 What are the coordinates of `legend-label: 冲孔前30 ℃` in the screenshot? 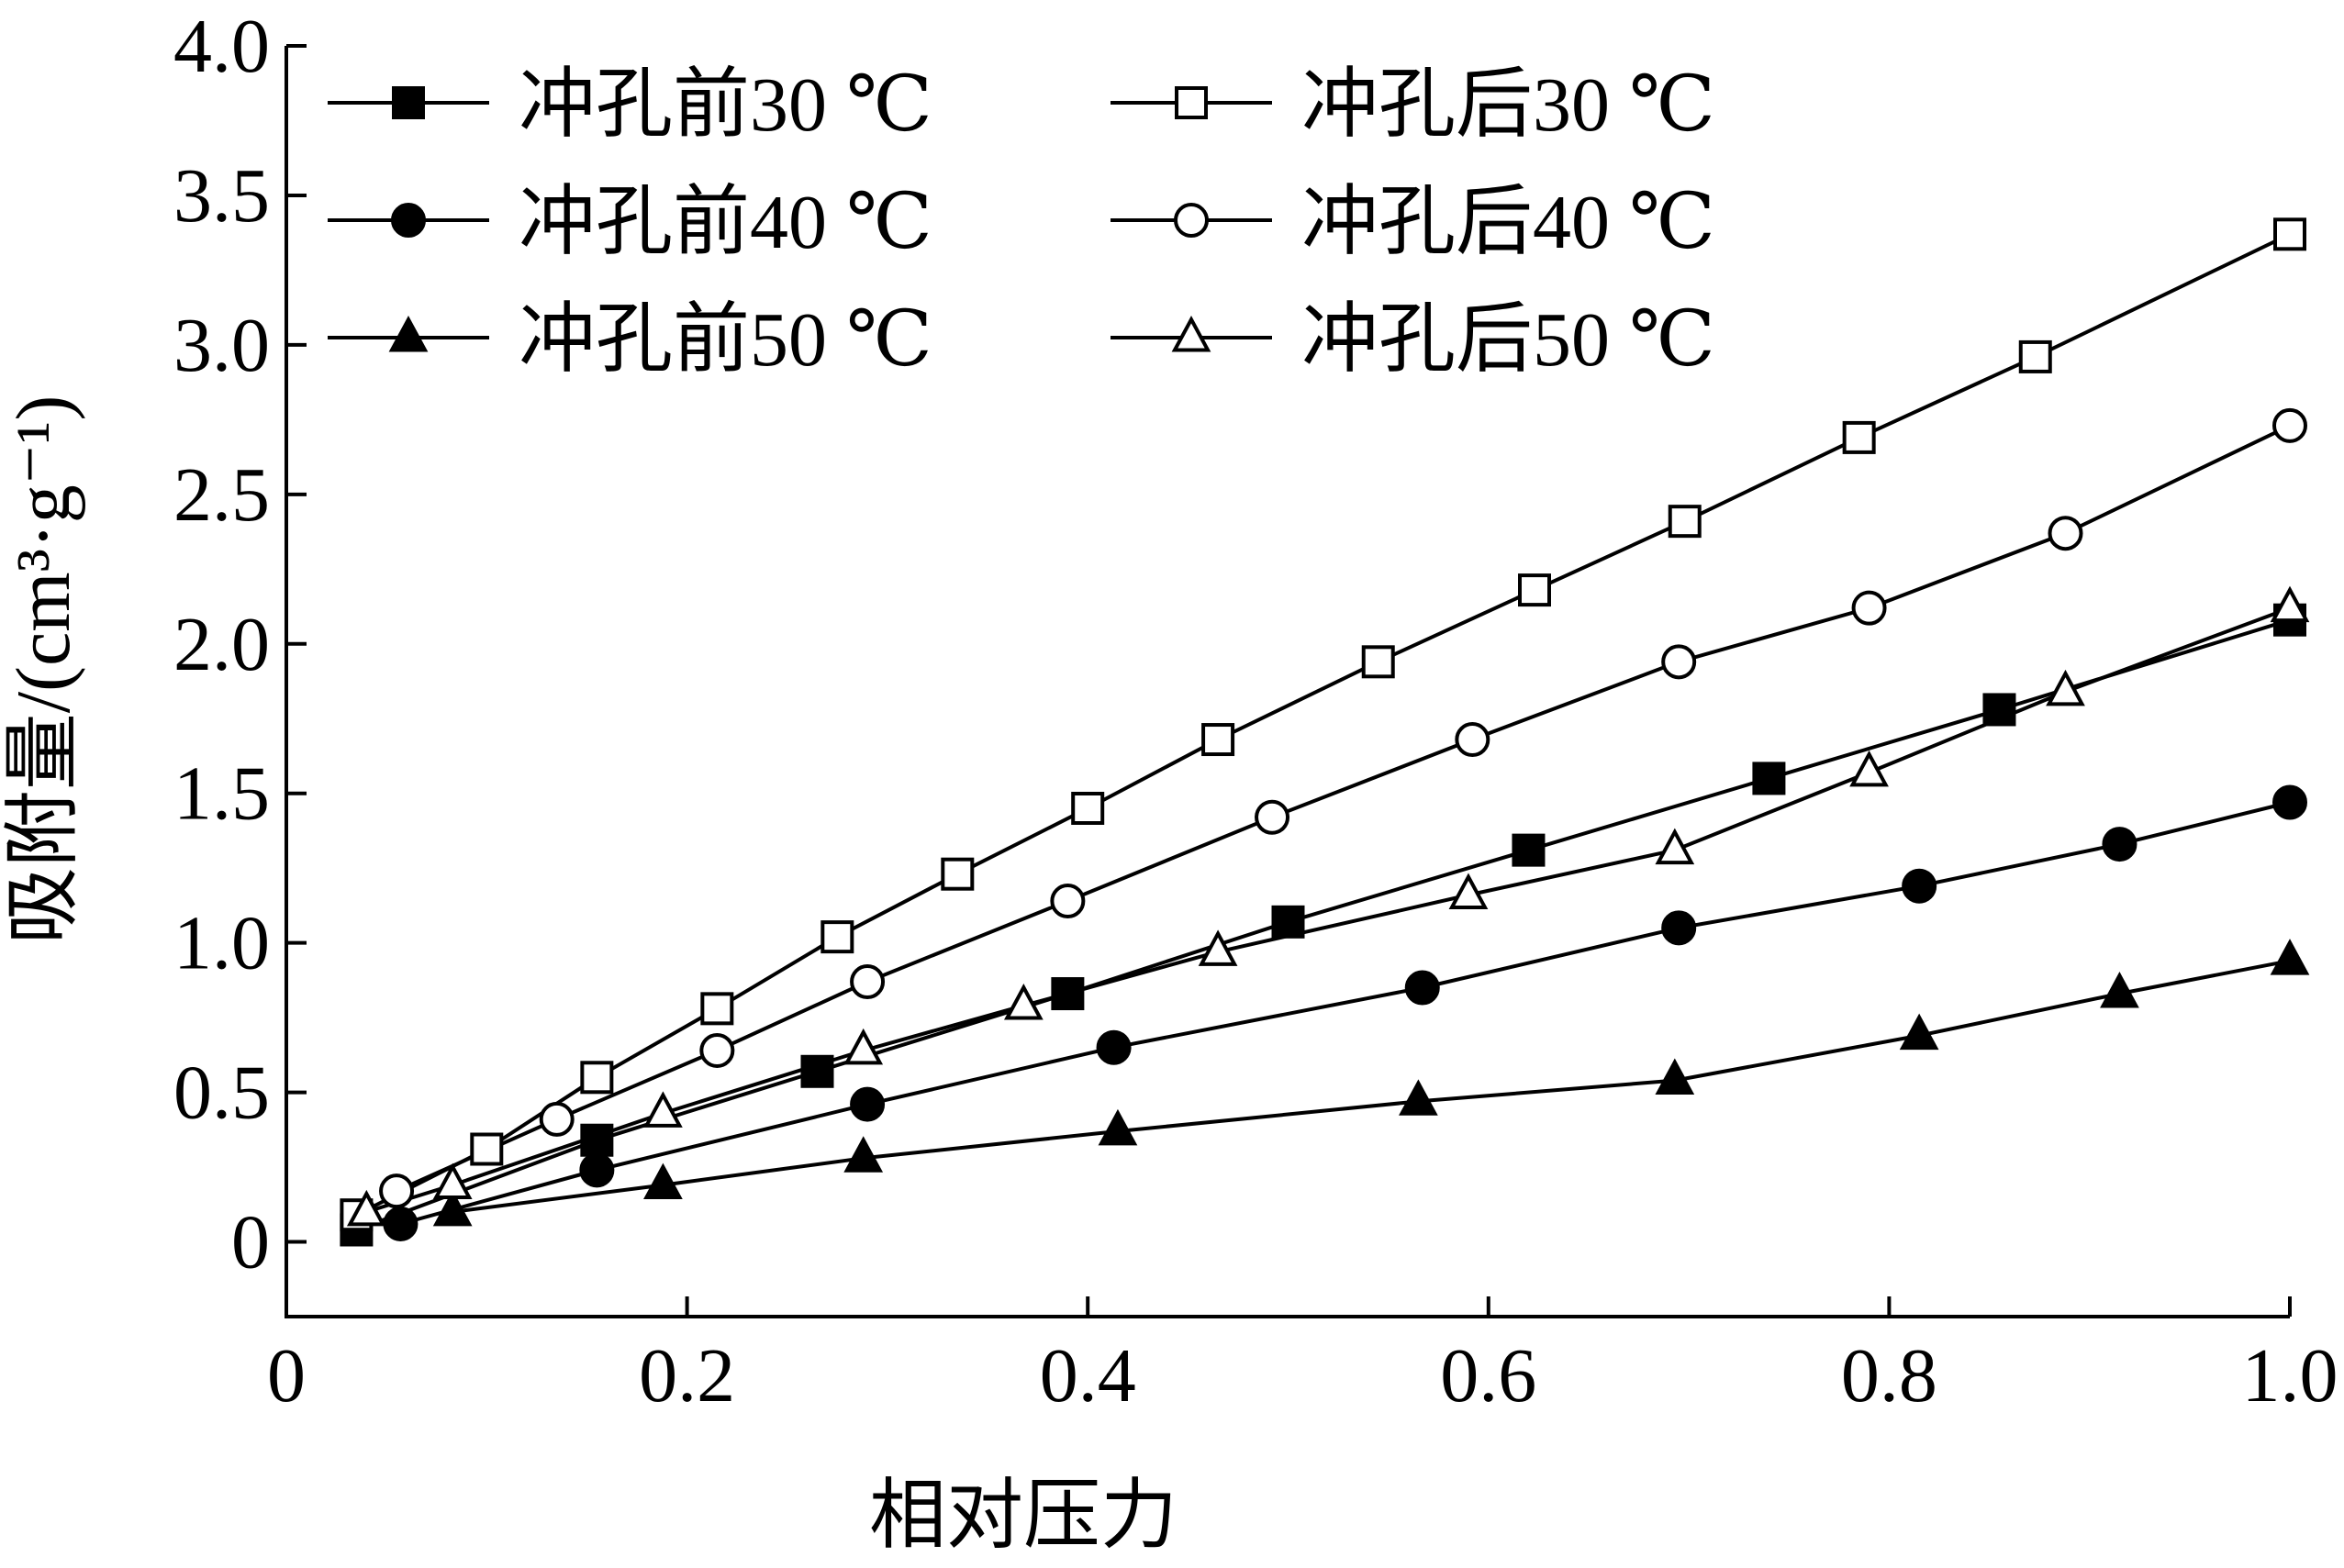 It's located at (725, 105).